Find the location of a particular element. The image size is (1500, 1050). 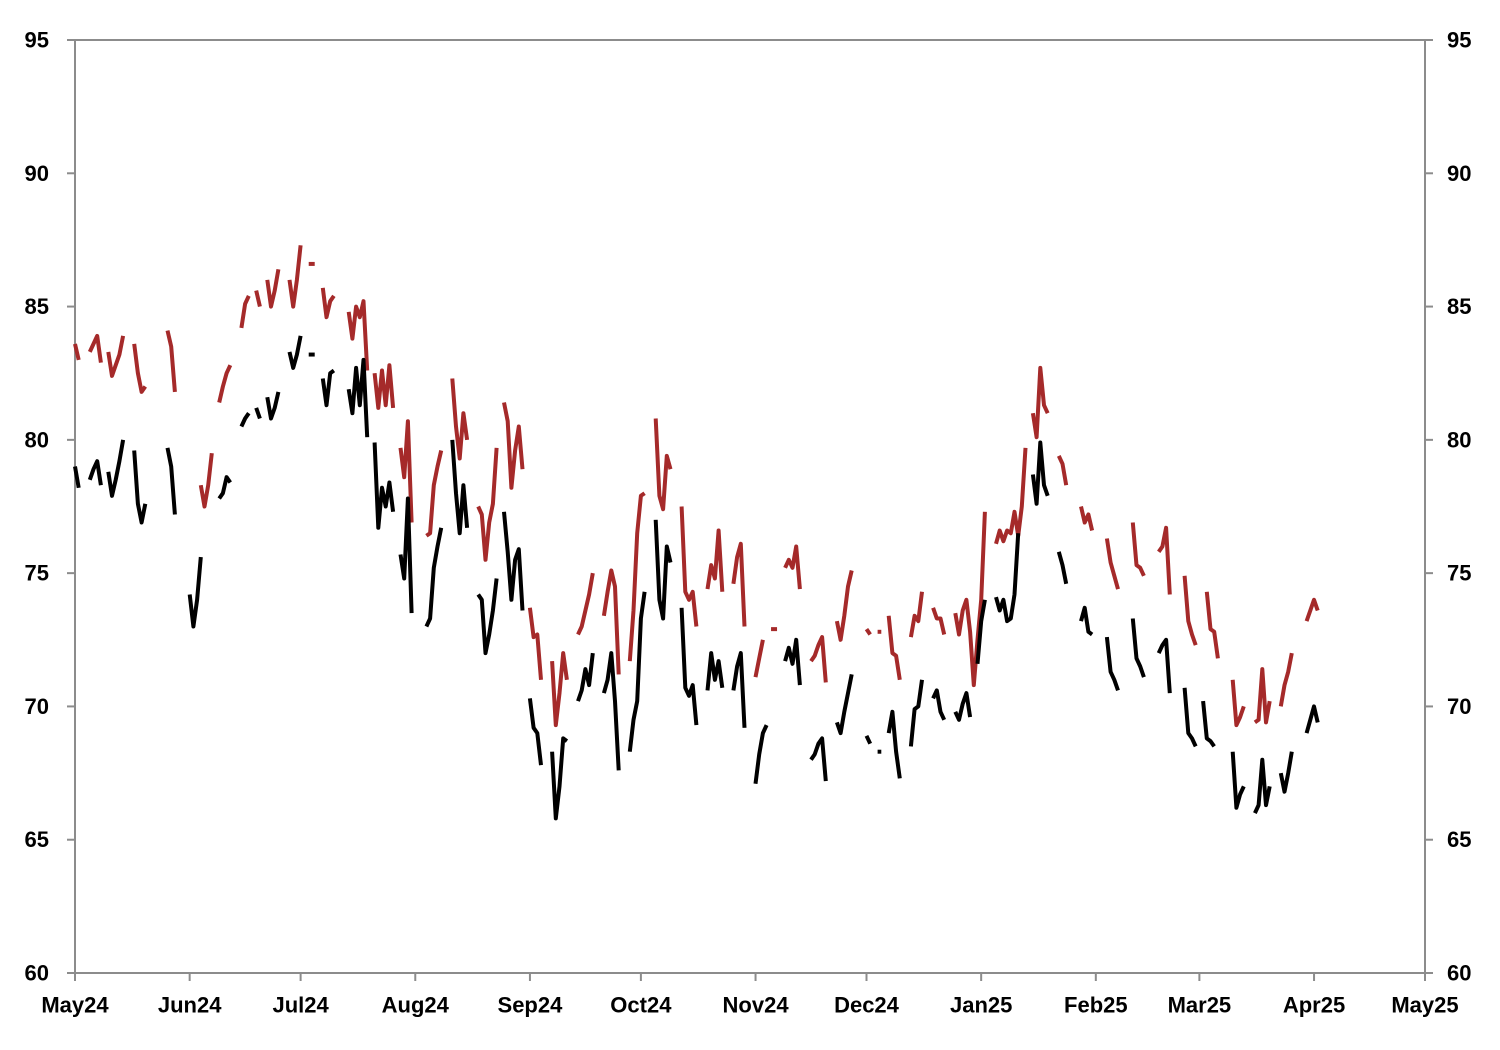

x-tick-label: Feb25 is located at coordinates (1096, 1005).